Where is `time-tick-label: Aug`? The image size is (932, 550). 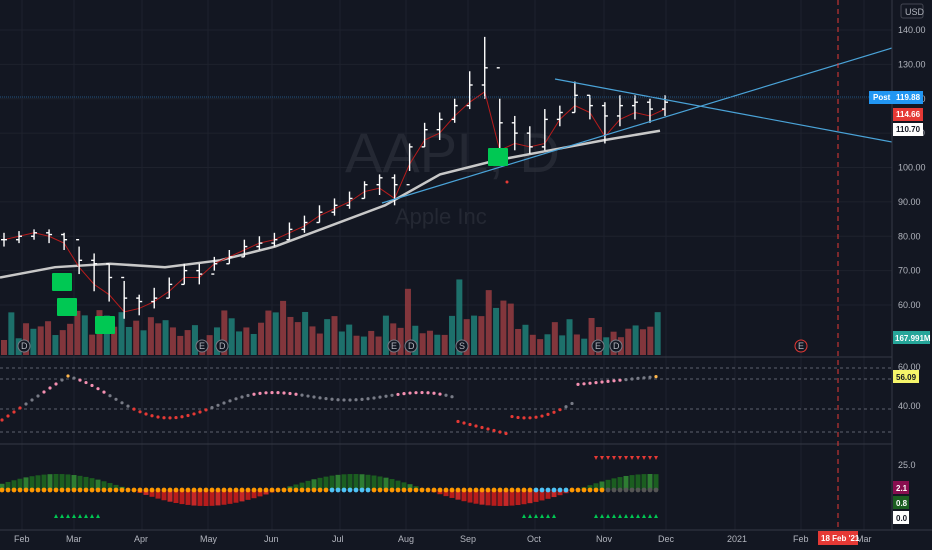
time-tick-label: Aug is located at coordinates (406, 539).